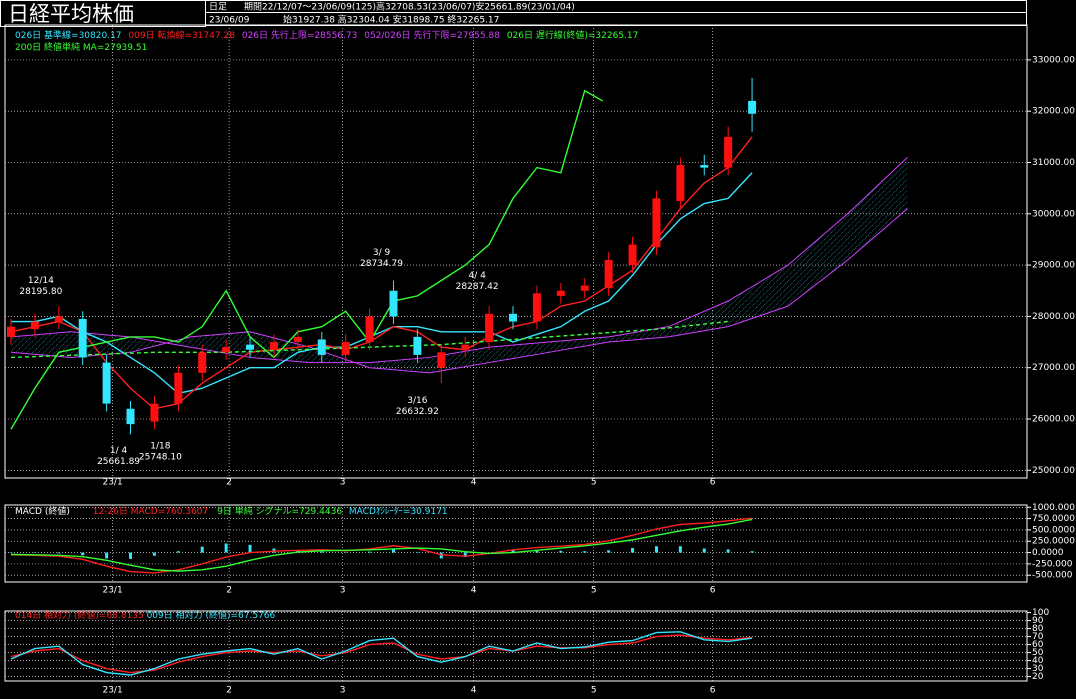 Image resolution: width=1076 pixels, height=699 pixels. What do you see at coordinates (160, 446) in the screenshot?
I see `annotation-date: 1/18` at bounding box center [160, 446].